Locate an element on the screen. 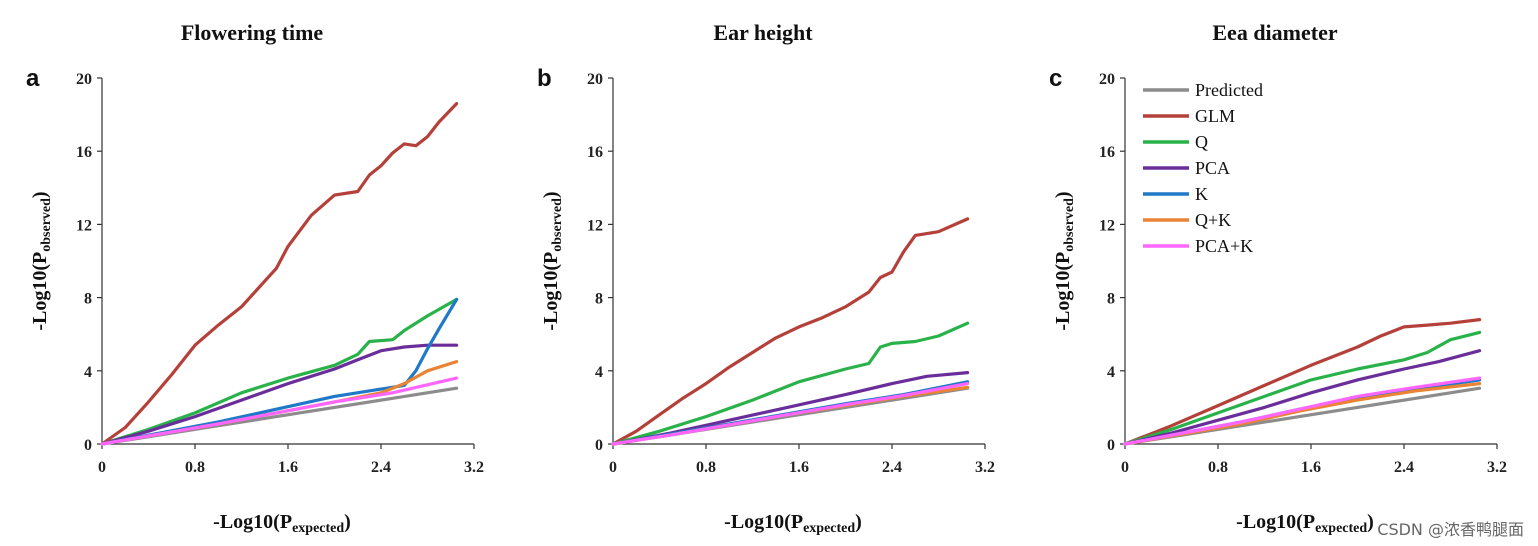  panel-a-x-tick-label: 2.4 is located at coordinates (381, 467).